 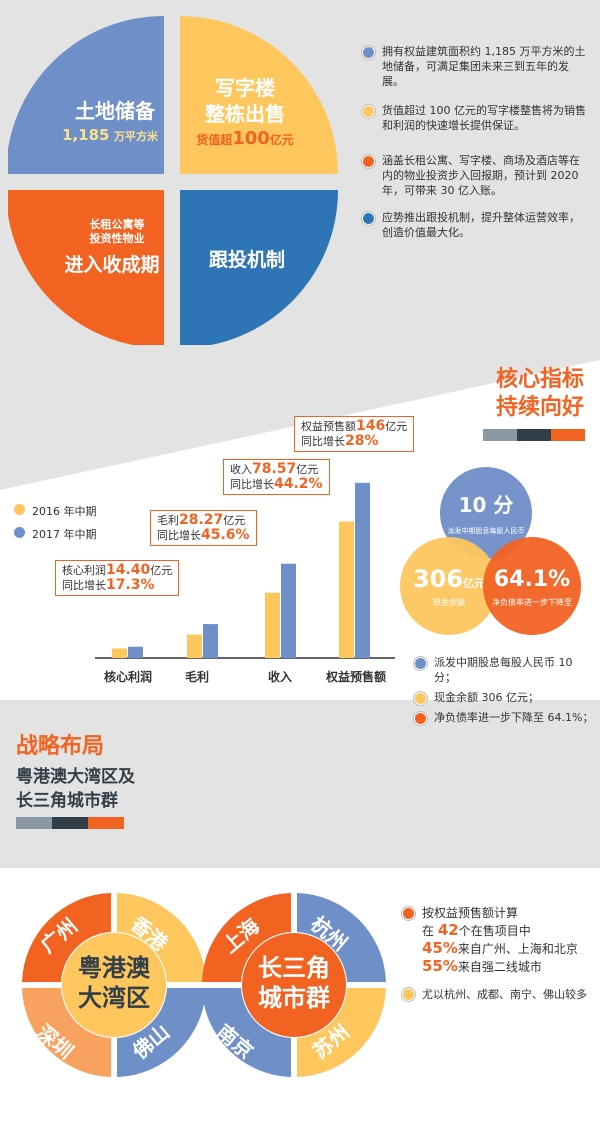 I want to click on core-title: 核心指标 持续向好, so click(x=534, y=394).